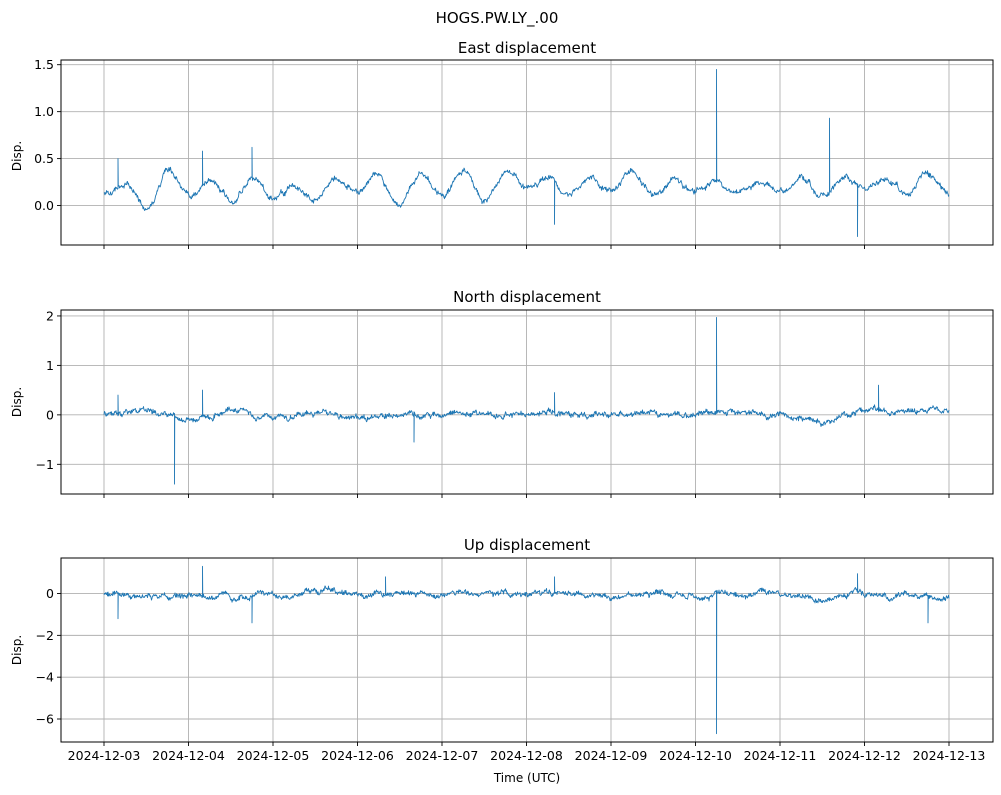 The height and width of the screenshot is (795, 1001). Describe the element at coordinates (497, 18) in the screenshot. I see `figure-title: HOGS.PW.LY_.00` at that location.